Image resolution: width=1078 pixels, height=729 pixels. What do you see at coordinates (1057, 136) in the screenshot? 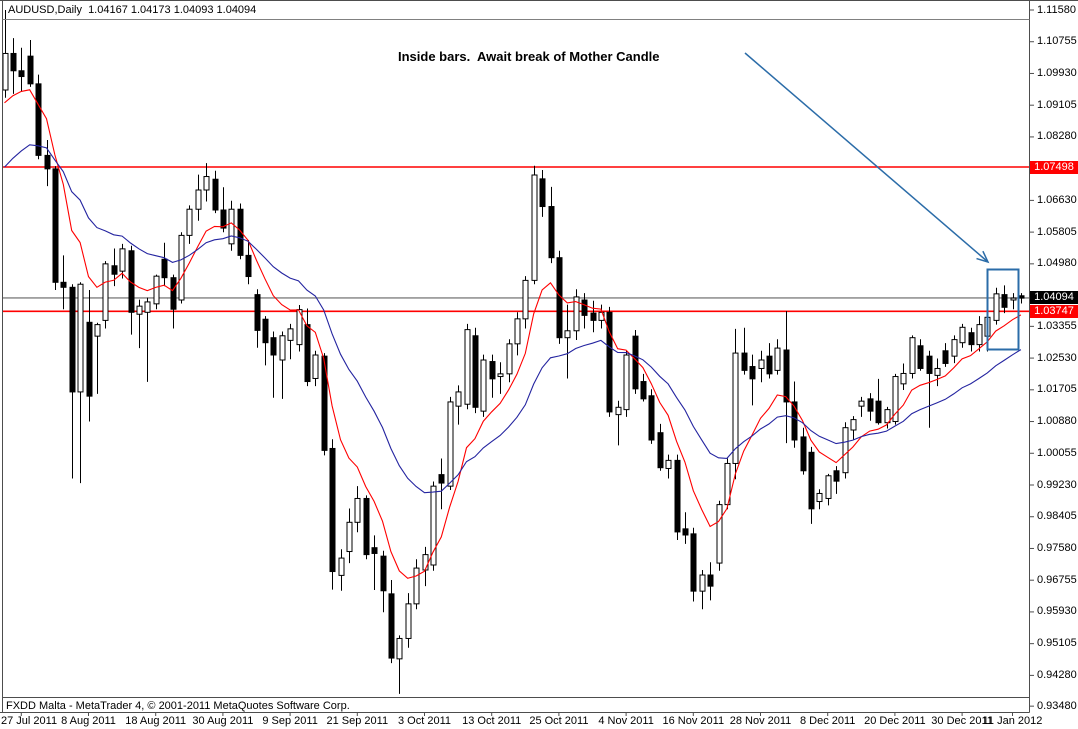
I see `price-tick-label: 1.08280` at bounding box center [1057, 136].